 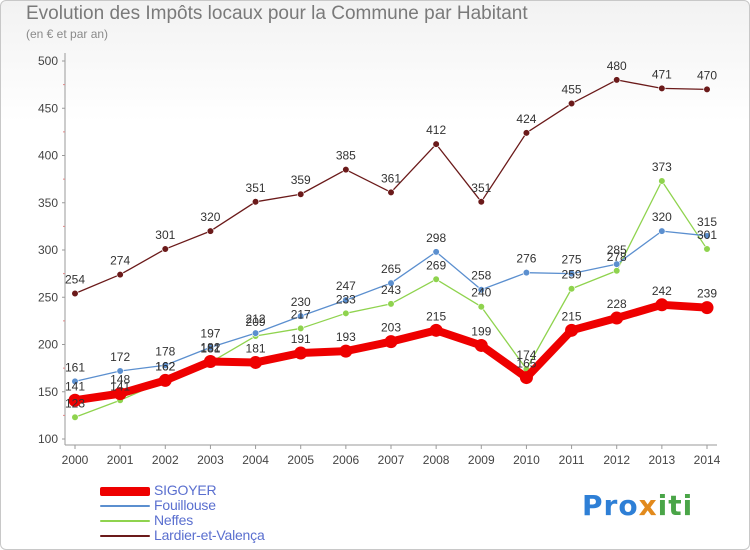 What do you see at coordinates (75, 386) in the screenshot?
I see `data-label-0: 141` at bounding box center [75, 386].